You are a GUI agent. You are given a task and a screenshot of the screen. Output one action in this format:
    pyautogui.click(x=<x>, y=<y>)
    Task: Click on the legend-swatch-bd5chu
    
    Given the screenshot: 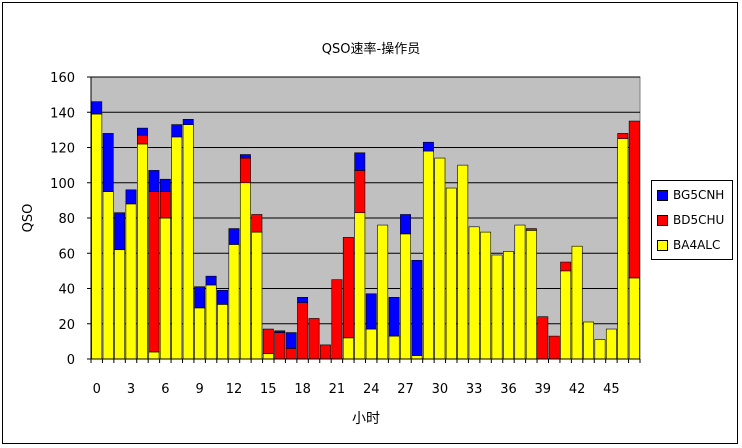 What is the action you would take?
    pyautogui.click(x=662, y=220)
    